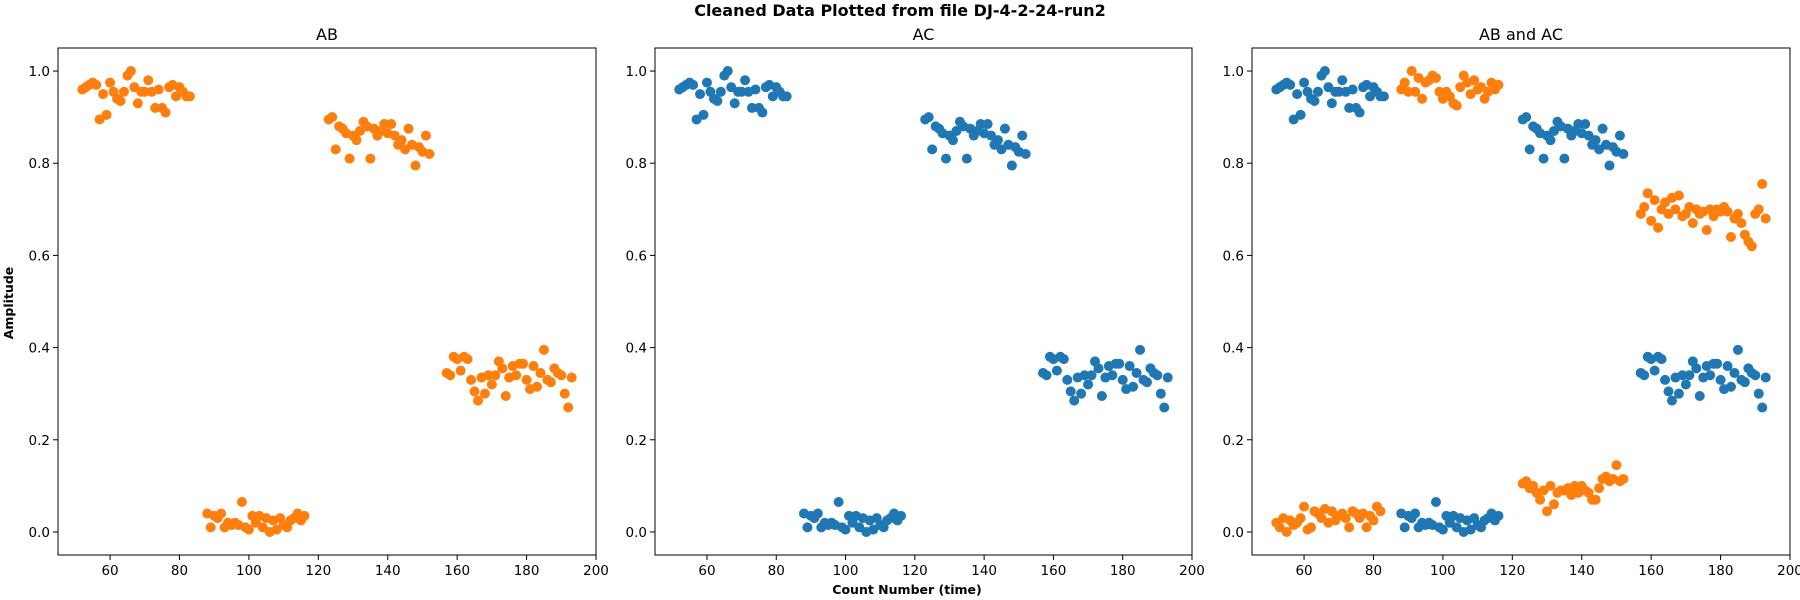 Image resolution: width=1800 pixels, height=600 pixels. Describe the element at coordinates (1123, 571) in the screenshot. I see `x-tick-label: 180` at that location.